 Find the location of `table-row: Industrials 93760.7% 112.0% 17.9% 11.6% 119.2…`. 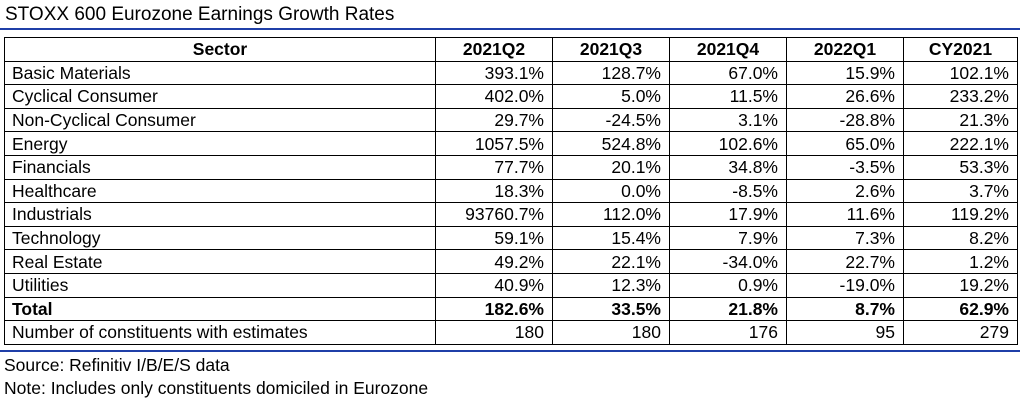

table-row: Industrials 93760.7% 112.0% 17.9% 11.6% 119.2… is located at coordinates (511, 214).